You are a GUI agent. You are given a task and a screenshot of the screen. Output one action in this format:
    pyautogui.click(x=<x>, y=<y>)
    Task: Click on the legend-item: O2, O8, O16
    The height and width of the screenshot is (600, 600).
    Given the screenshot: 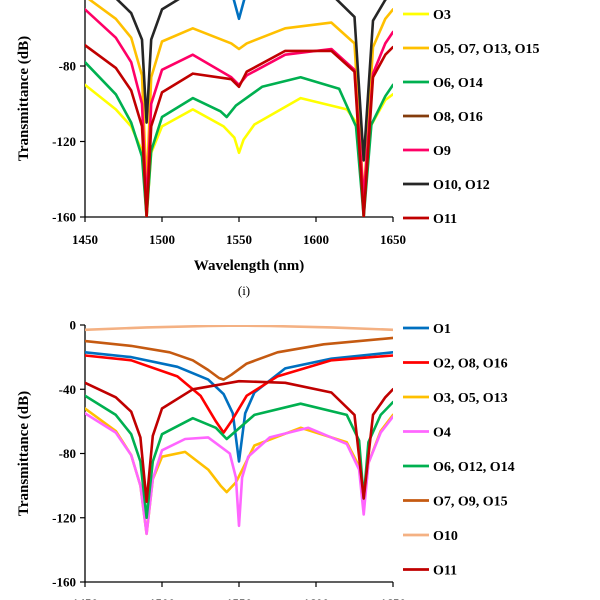 What is the action you would take?
    pyautogui.click(x=455, y=364)
    